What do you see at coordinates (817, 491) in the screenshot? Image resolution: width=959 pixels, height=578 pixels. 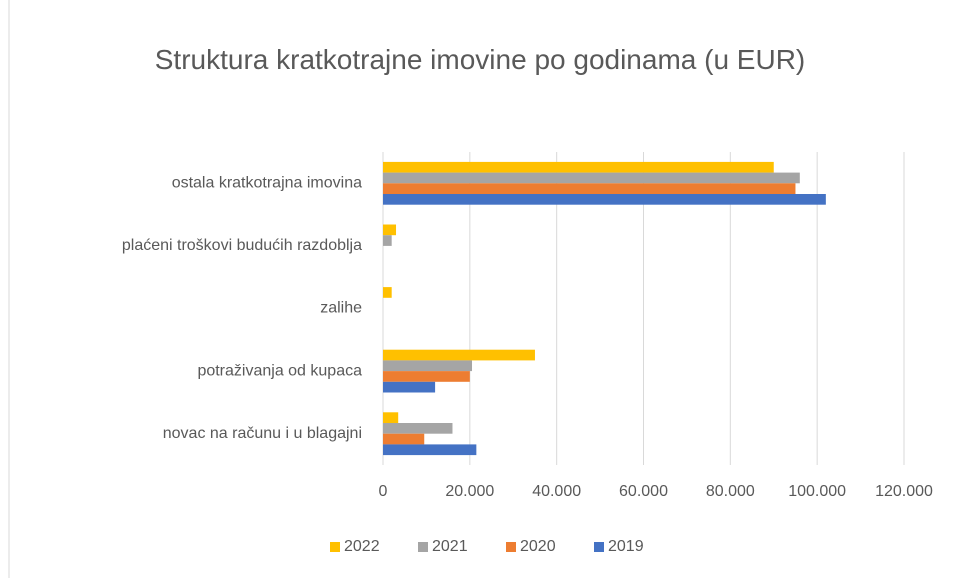 I see `x-tick-label: 100.000` at bounding box center [817, 491].